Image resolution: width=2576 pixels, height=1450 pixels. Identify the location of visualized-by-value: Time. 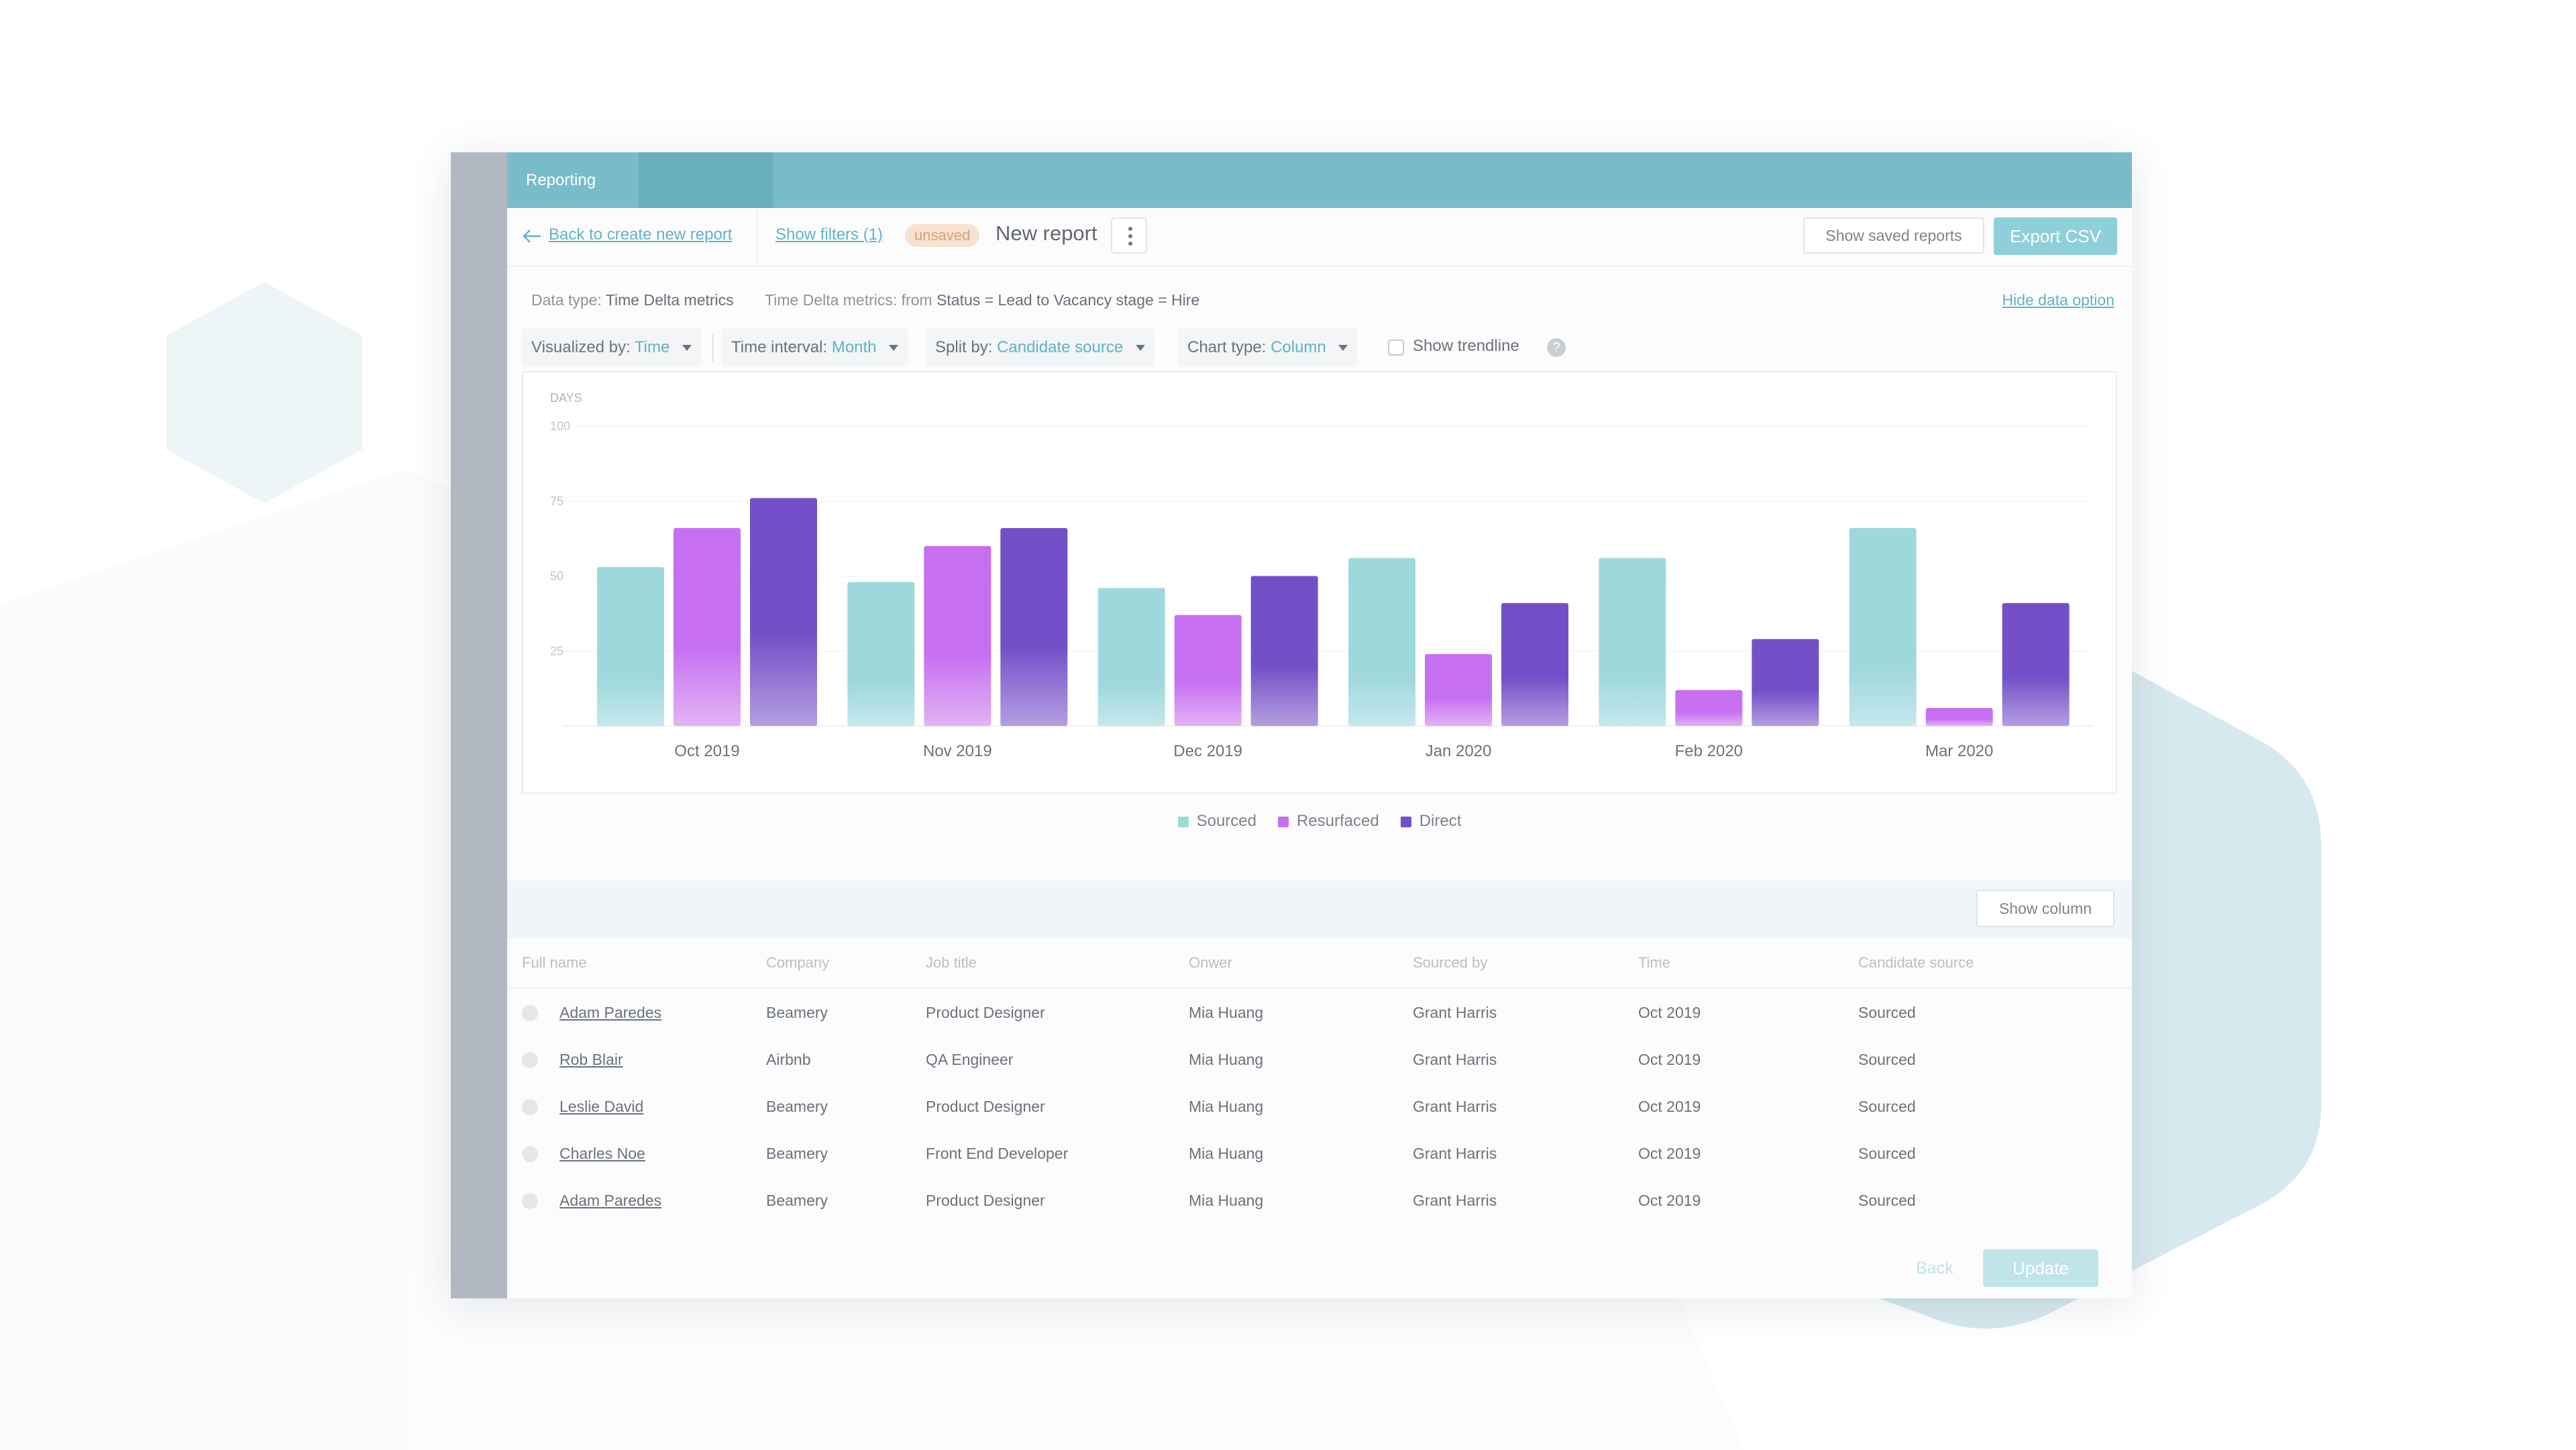
(652, 347).